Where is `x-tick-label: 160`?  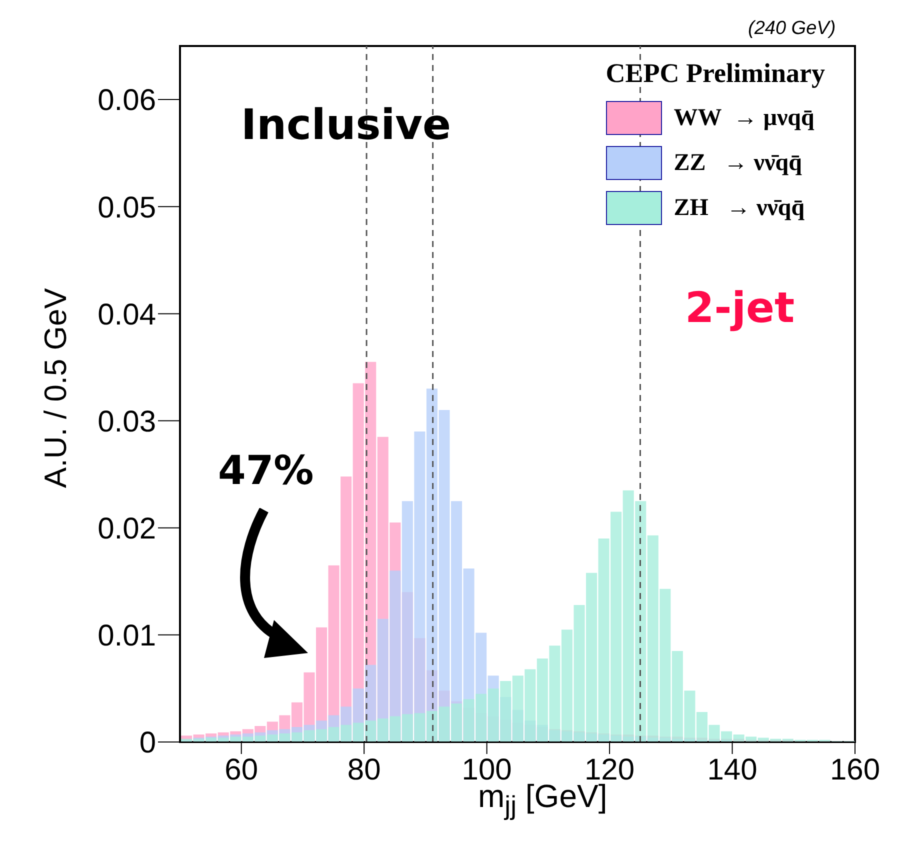 x-tick-label: 160 is located at coordinates (855, 769).